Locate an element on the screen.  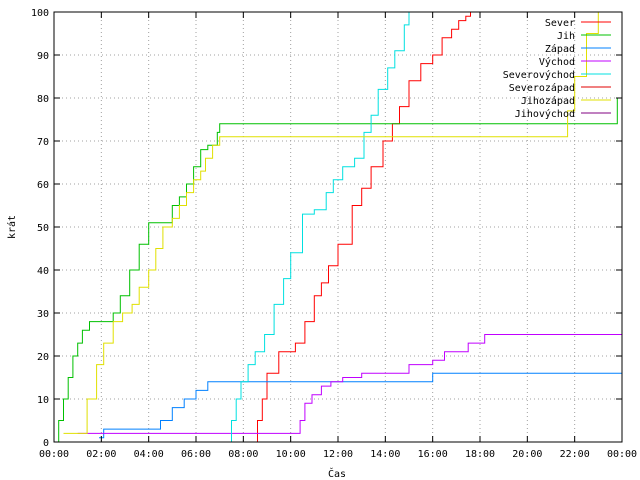
x-tick-label: 12:00 is located at coordinates (338, 454).